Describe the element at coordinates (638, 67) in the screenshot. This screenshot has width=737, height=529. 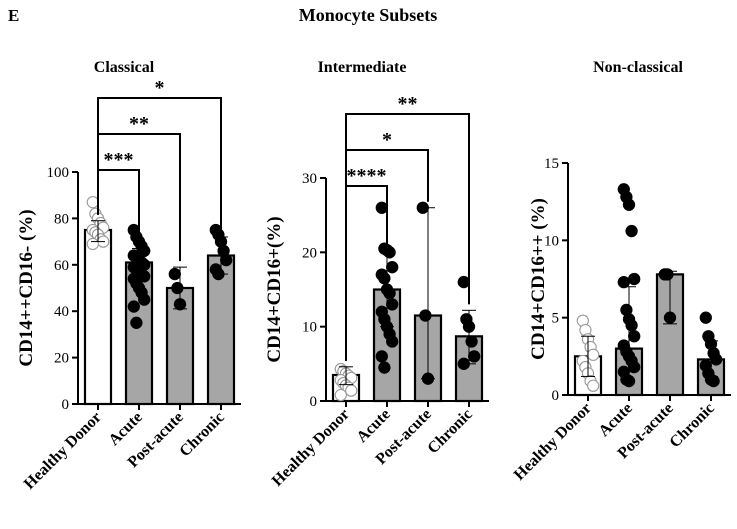
I see `chart-title: Non-classical` at that location.